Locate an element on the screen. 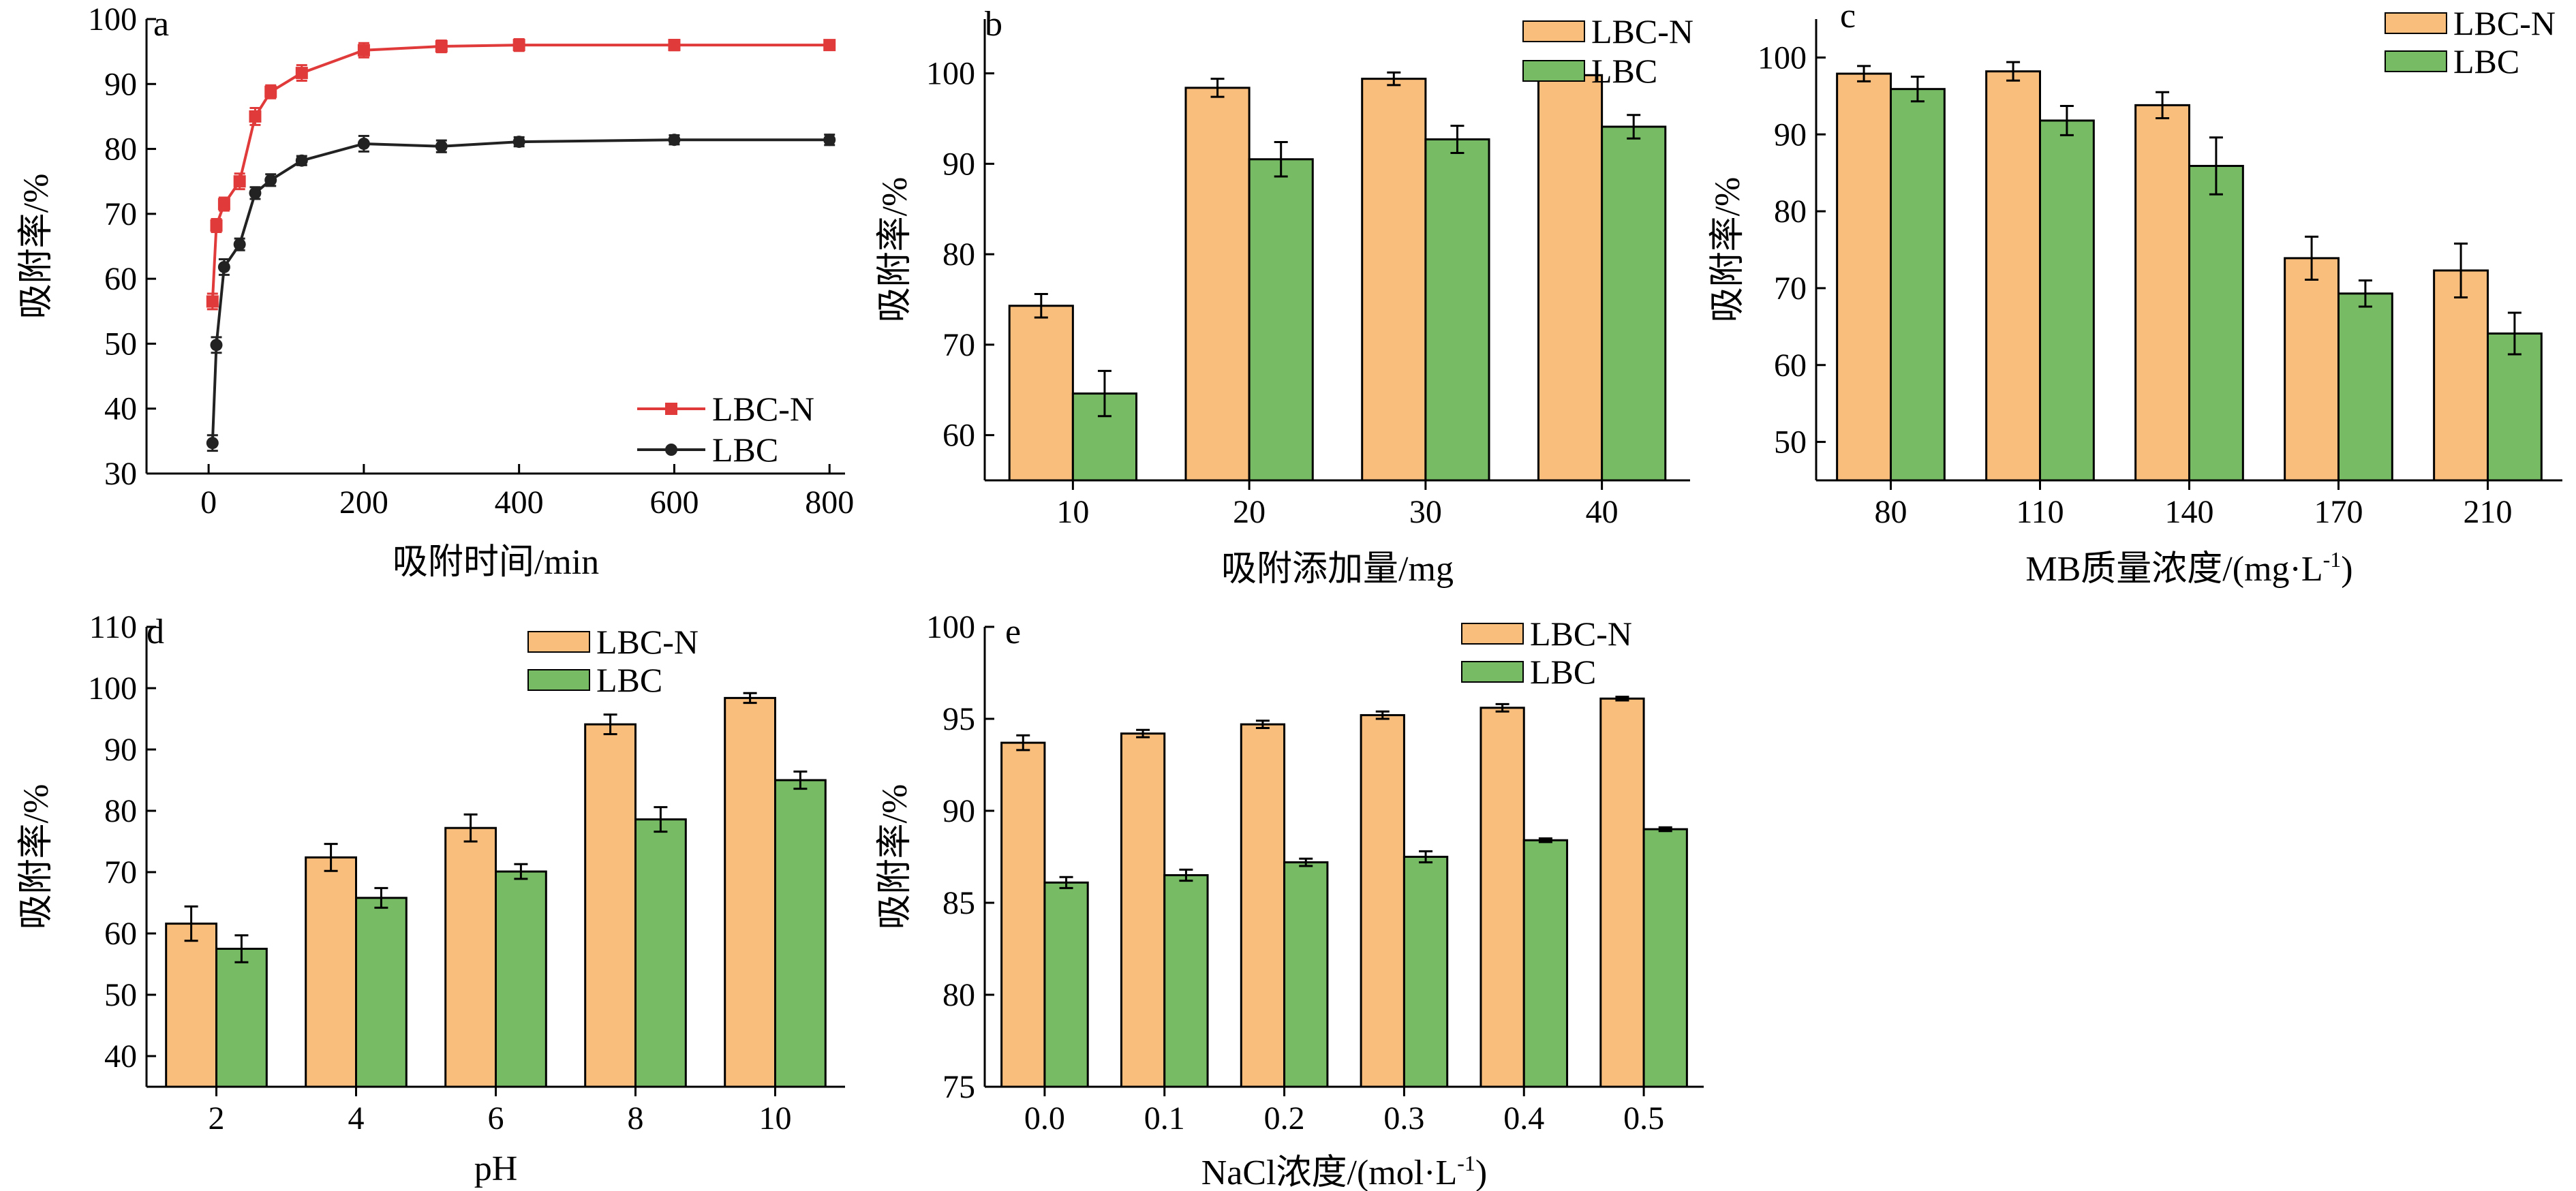  series-line-lbc is located at coordinates (520, 291).